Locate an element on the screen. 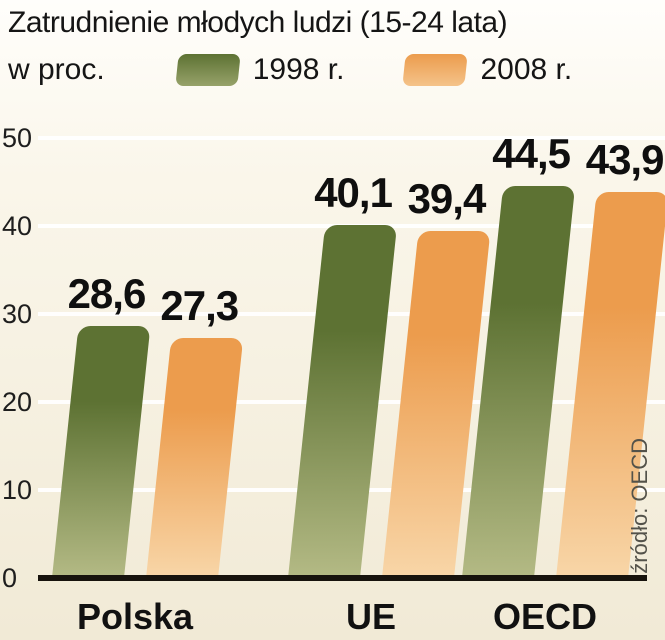 The image size is (665, 640). y-tick-0: 0 is located at coordinates (10, 578).